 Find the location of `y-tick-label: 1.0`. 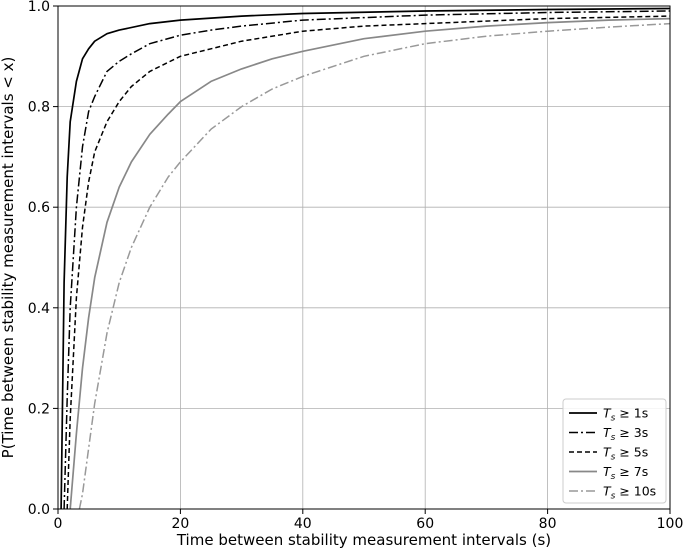

y-tick-label: 1.0 is located at coordinates (39, 7).